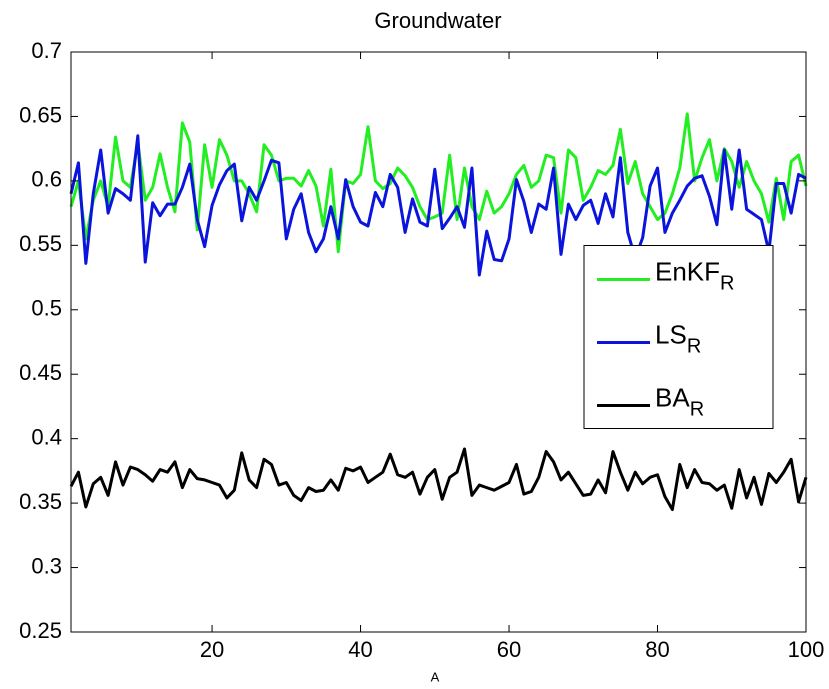  I want to click on x-tick-label: 40, so click(360, 649).